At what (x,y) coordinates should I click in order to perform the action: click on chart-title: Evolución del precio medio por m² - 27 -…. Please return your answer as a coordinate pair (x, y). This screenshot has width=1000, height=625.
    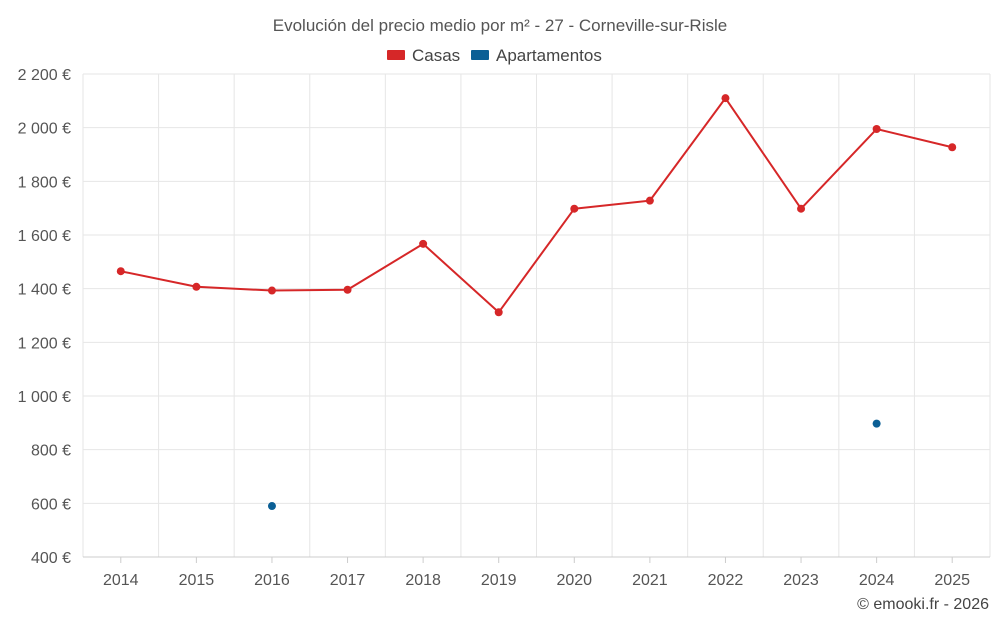
    Looking at the image, I should click on (500, 25).